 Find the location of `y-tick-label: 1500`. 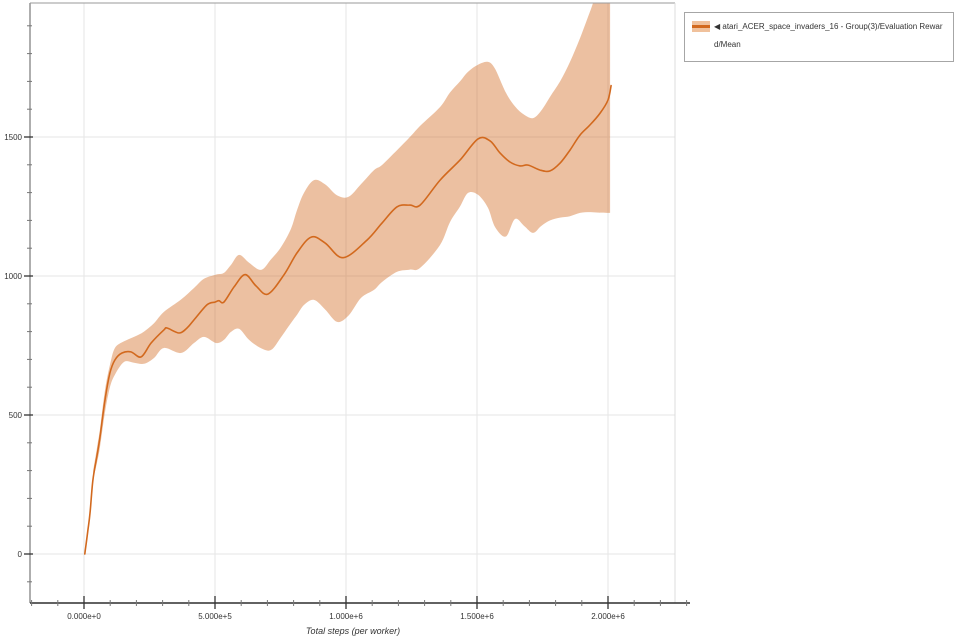

y-tick-label: 1500 is located at coordinates (13, 137).